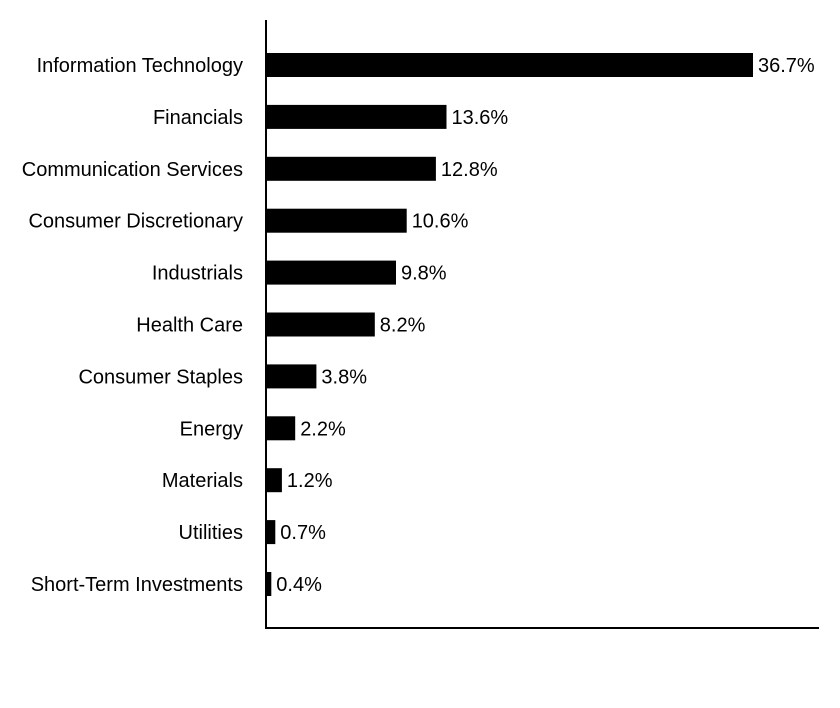 The image size is (840, 708). What do you see at coordinates (269, 584) in the screenshot?
I see `bar-short-term-investments` at bounding box center [269, 584].